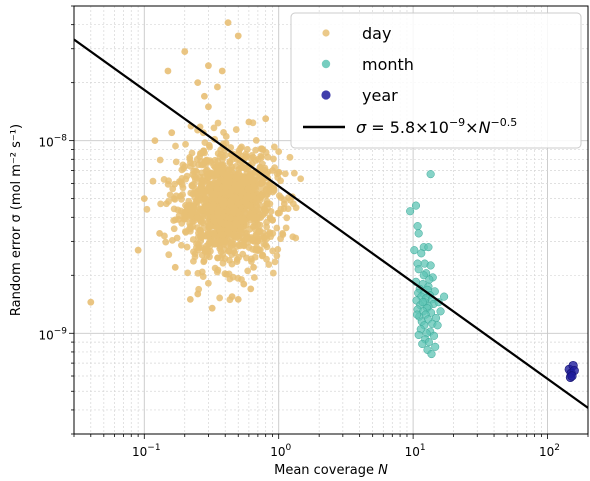 This screenshot has width=590, height=481. What do you see at coordinates (571, 371) in the screenshot?
I see `series-year` at bounding box center [571, 371].